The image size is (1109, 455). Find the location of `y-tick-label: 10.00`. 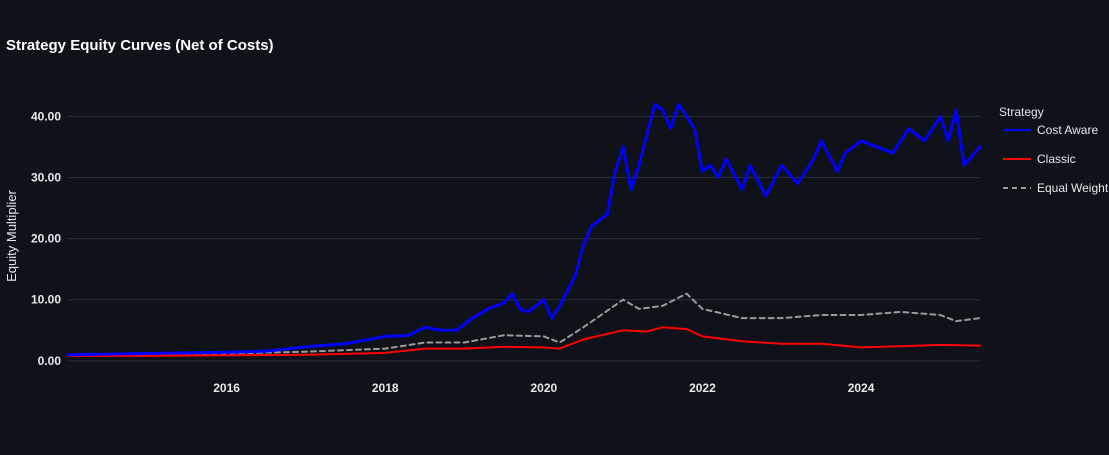

y-tick-label: 10.00 is located at coordinates (46, 300).